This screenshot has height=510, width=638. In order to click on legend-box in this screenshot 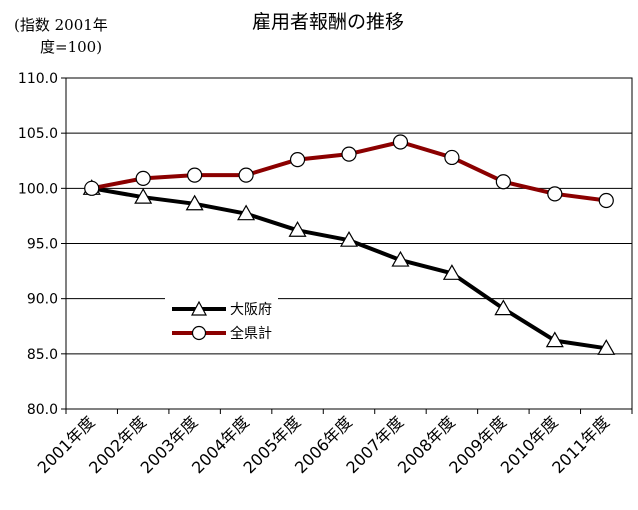, I will do `click(221, 318)`.